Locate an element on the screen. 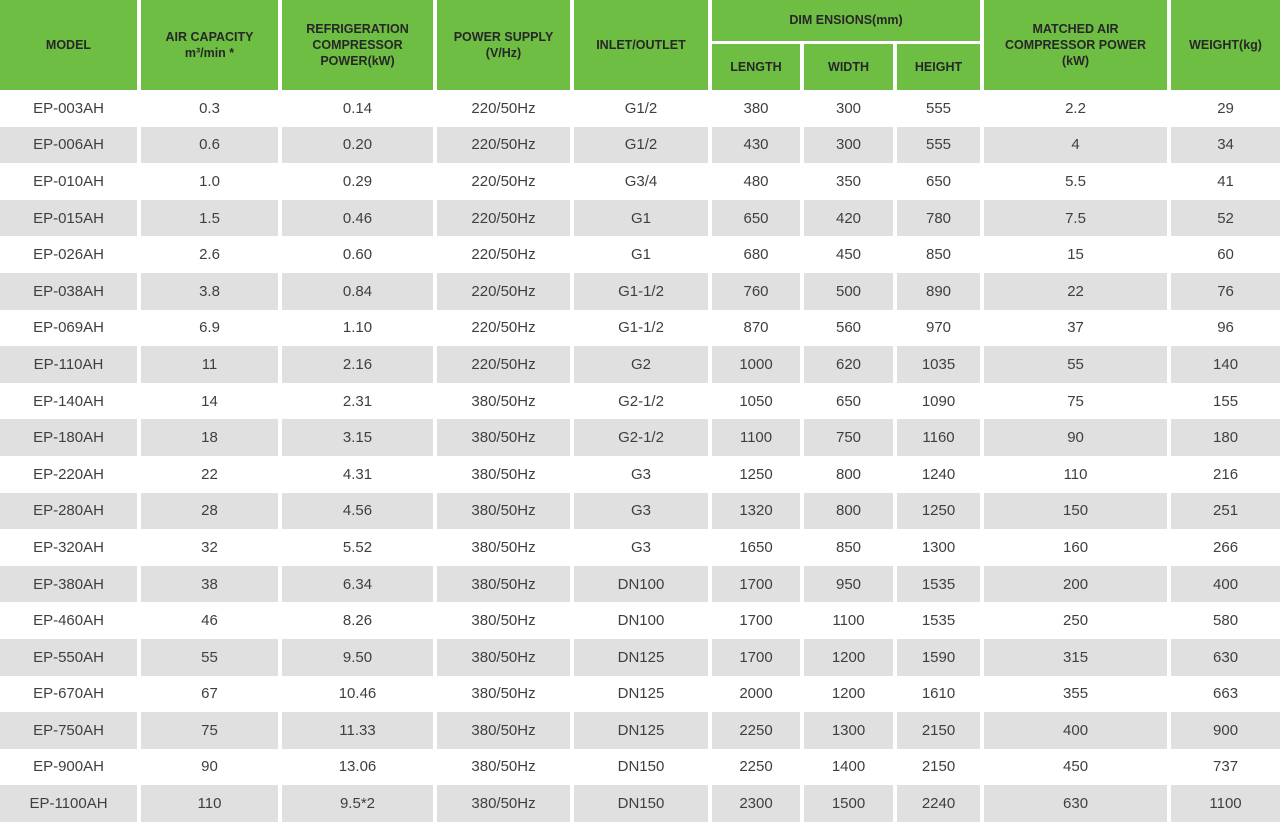 This screenshot has width=1280, height=828. cell-refrigeration_power: 13.06 is located at coordinates (359, 767).